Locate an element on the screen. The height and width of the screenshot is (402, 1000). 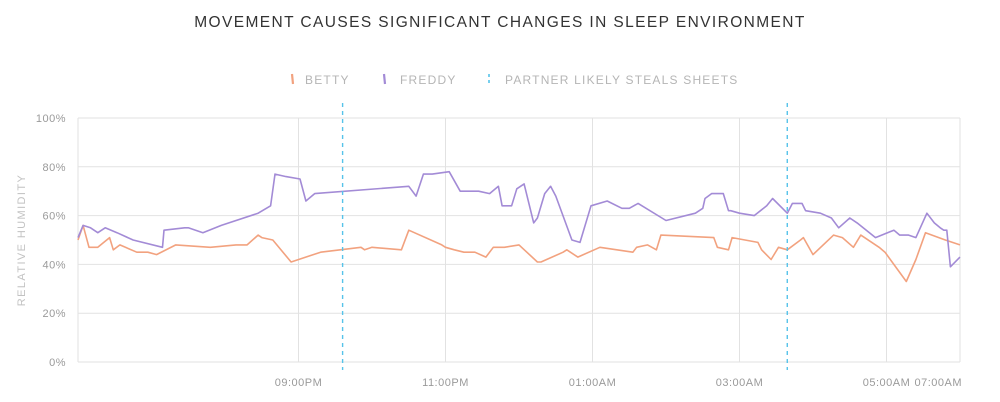
y-axis-ticks: 0% 20% 40% 60% 80% 100% is located at coordinates (51, 241).